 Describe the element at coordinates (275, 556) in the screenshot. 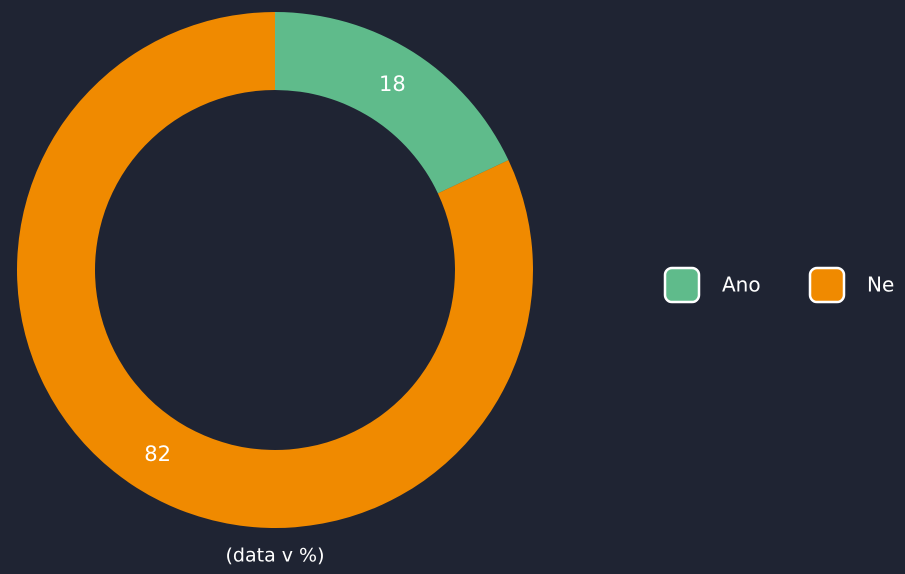

I see `chart-note: (data v %)` at that location.